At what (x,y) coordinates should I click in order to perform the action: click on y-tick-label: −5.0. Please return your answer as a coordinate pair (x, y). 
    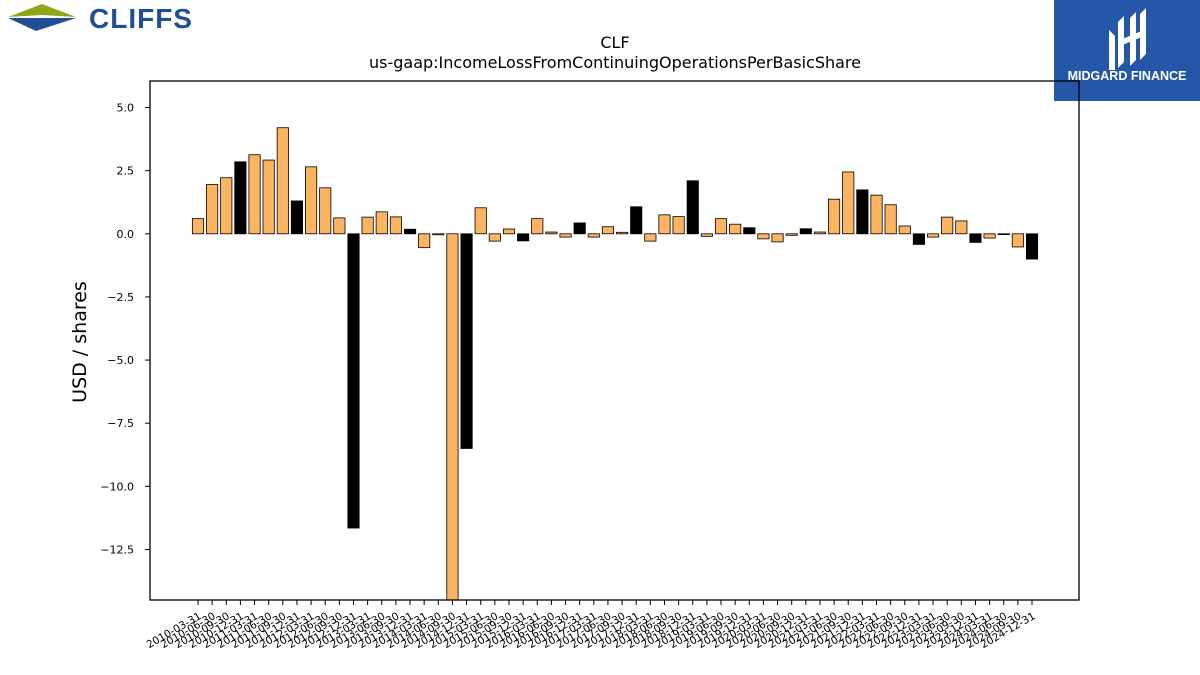
    Looking at the image, I should click on (120, 360).